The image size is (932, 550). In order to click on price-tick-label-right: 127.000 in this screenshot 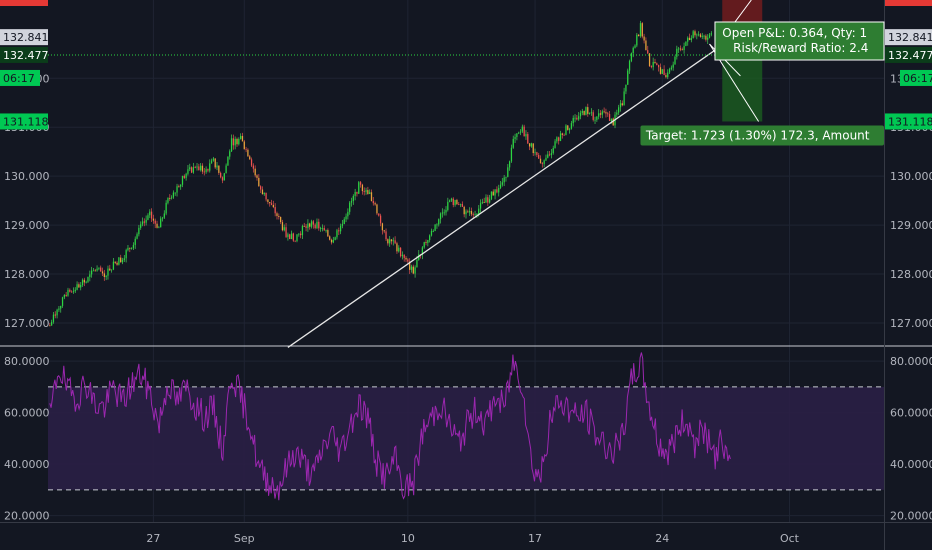, I will do `click(911, 323)`.